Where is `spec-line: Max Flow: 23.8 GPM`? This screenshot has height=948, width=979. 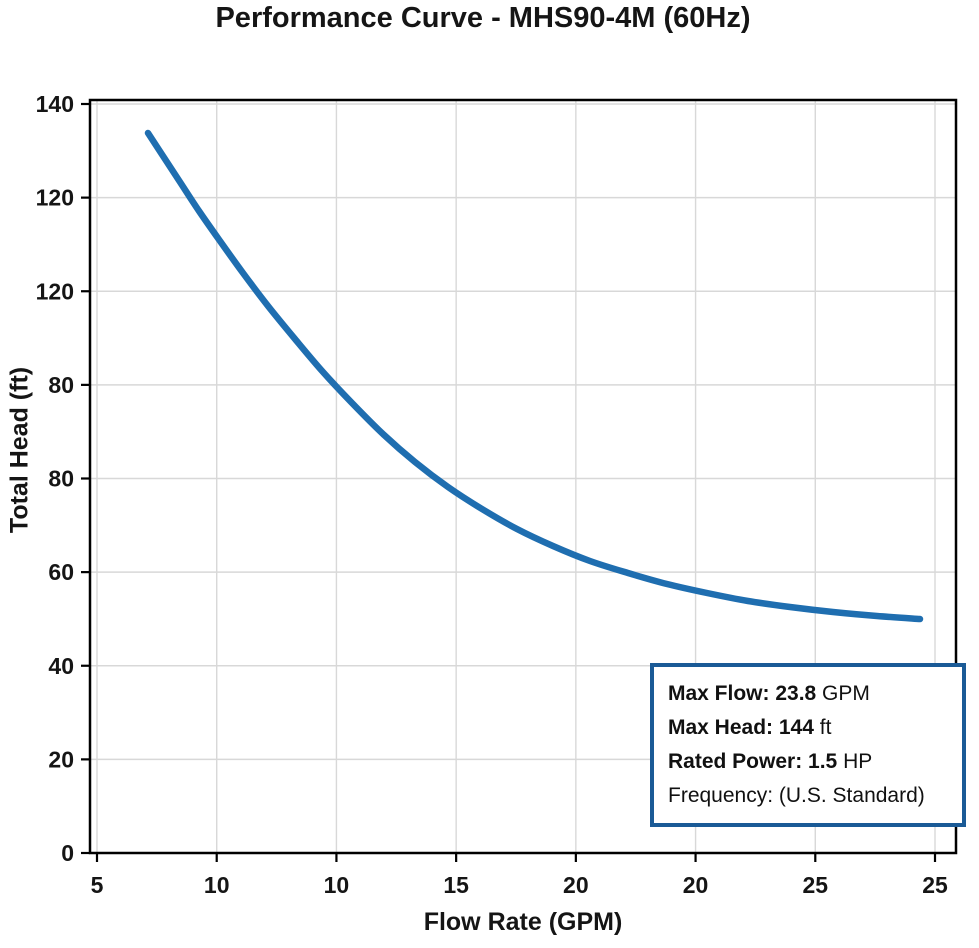
spec-line: Max Flow: 23.8 GPM is located at coordinates (808, 694).